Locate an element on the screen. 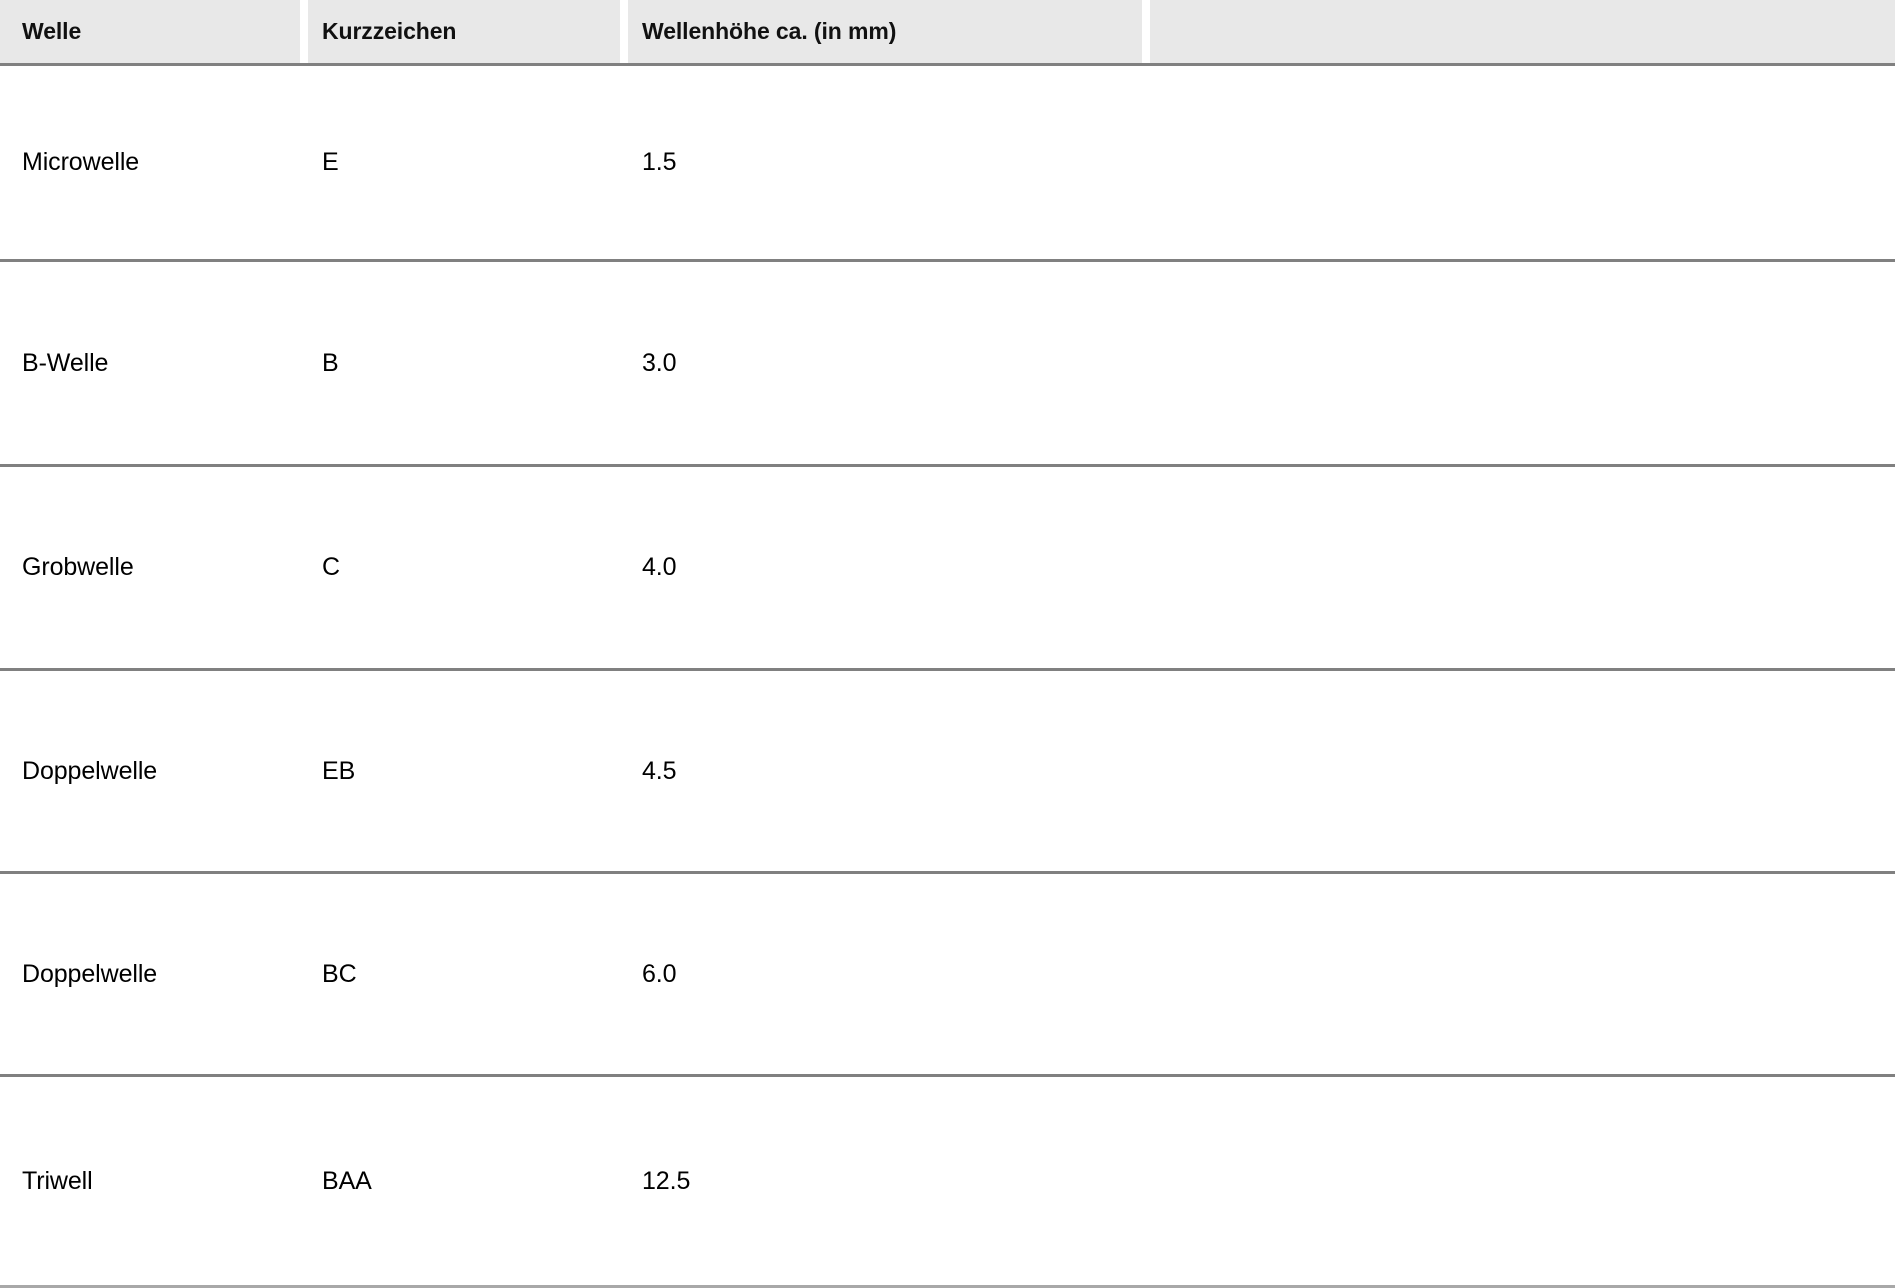  column-header-welle: Welle is located at coordinates (150, 31).